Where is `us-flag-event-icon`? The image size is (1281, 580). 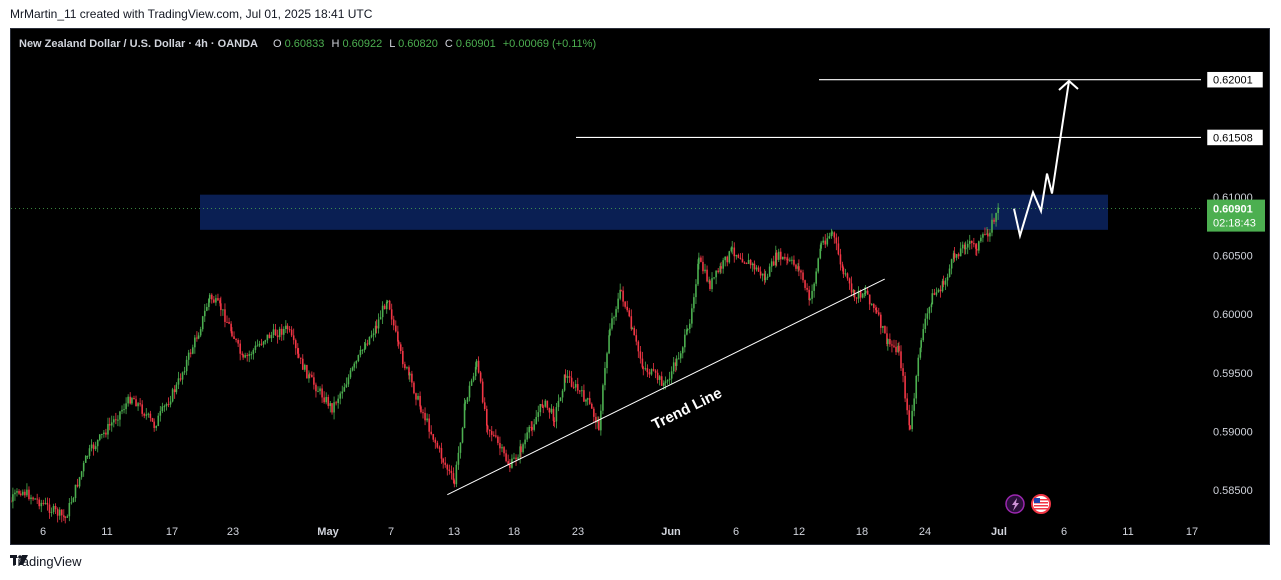
us-flag-event-icon is located at coordinates (1041, 504).